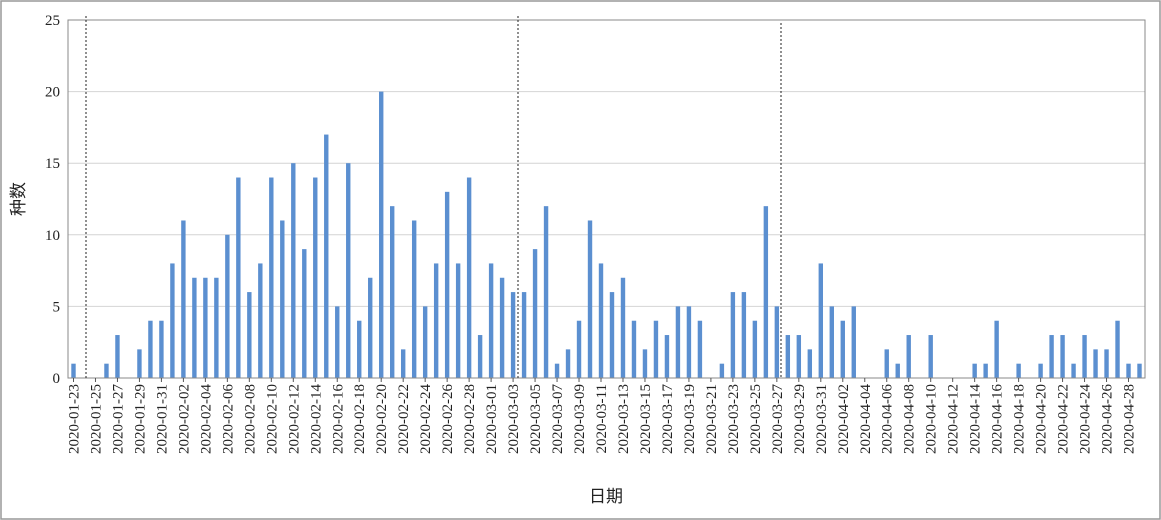 The image size is (1161, 520). Describe the element at coordinates (1108, 419) in the screenshot. I see `x-tick-label: 2020-04-26` at that location.